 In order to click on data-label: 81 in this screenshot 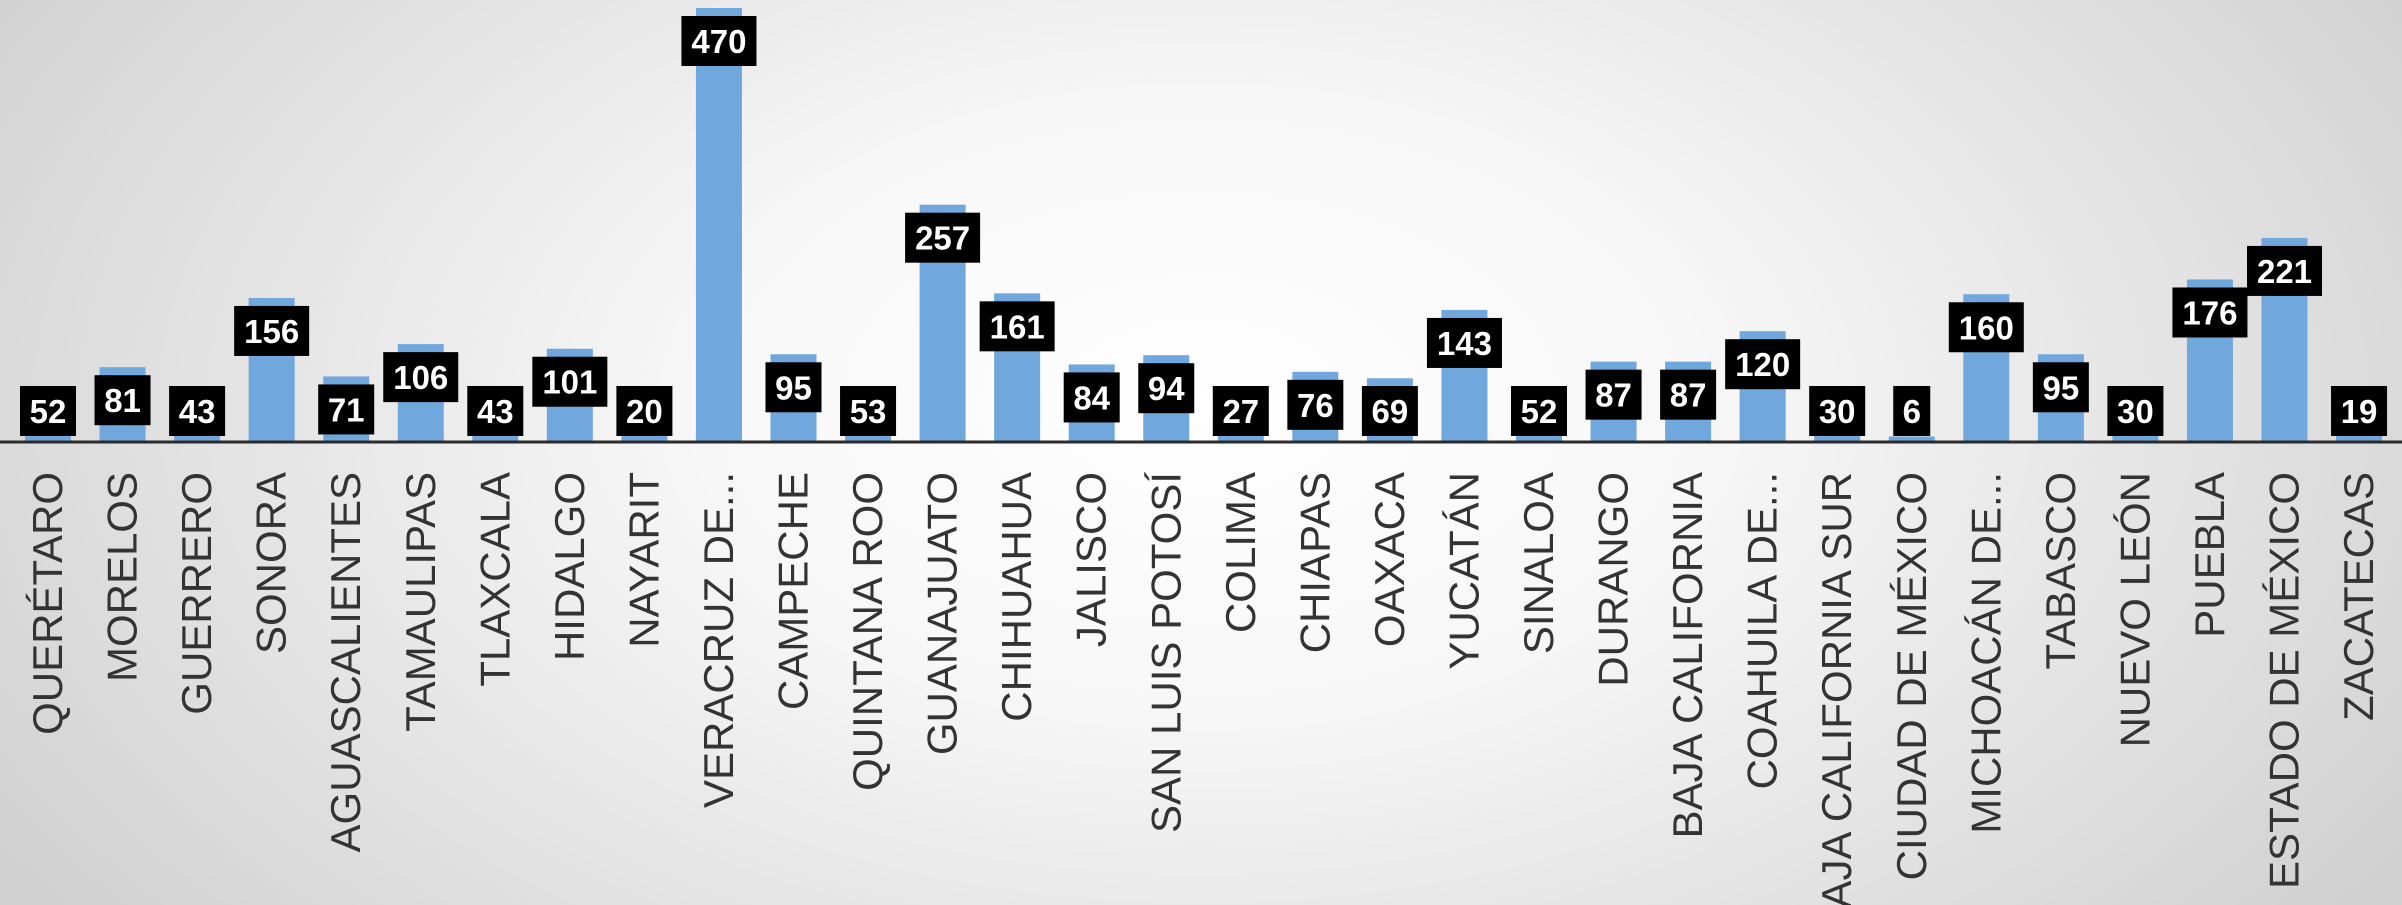, I will do `click(122, 400)`.